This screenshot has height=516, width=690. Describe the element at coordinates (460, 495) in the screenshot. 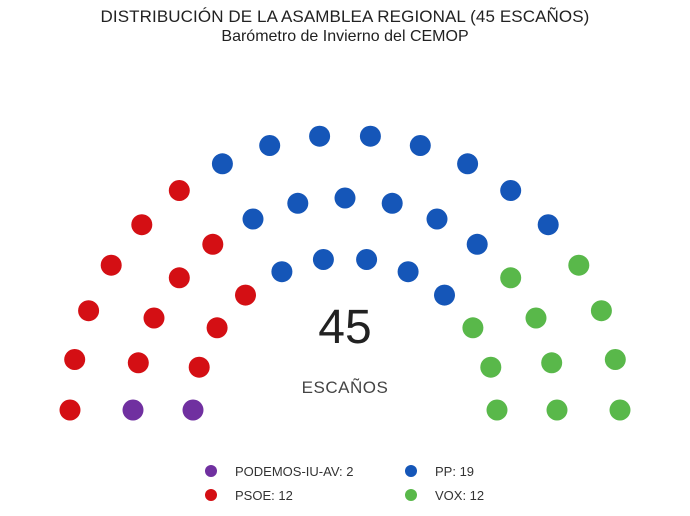

I see `legend-label: VOX: 12` at that location.